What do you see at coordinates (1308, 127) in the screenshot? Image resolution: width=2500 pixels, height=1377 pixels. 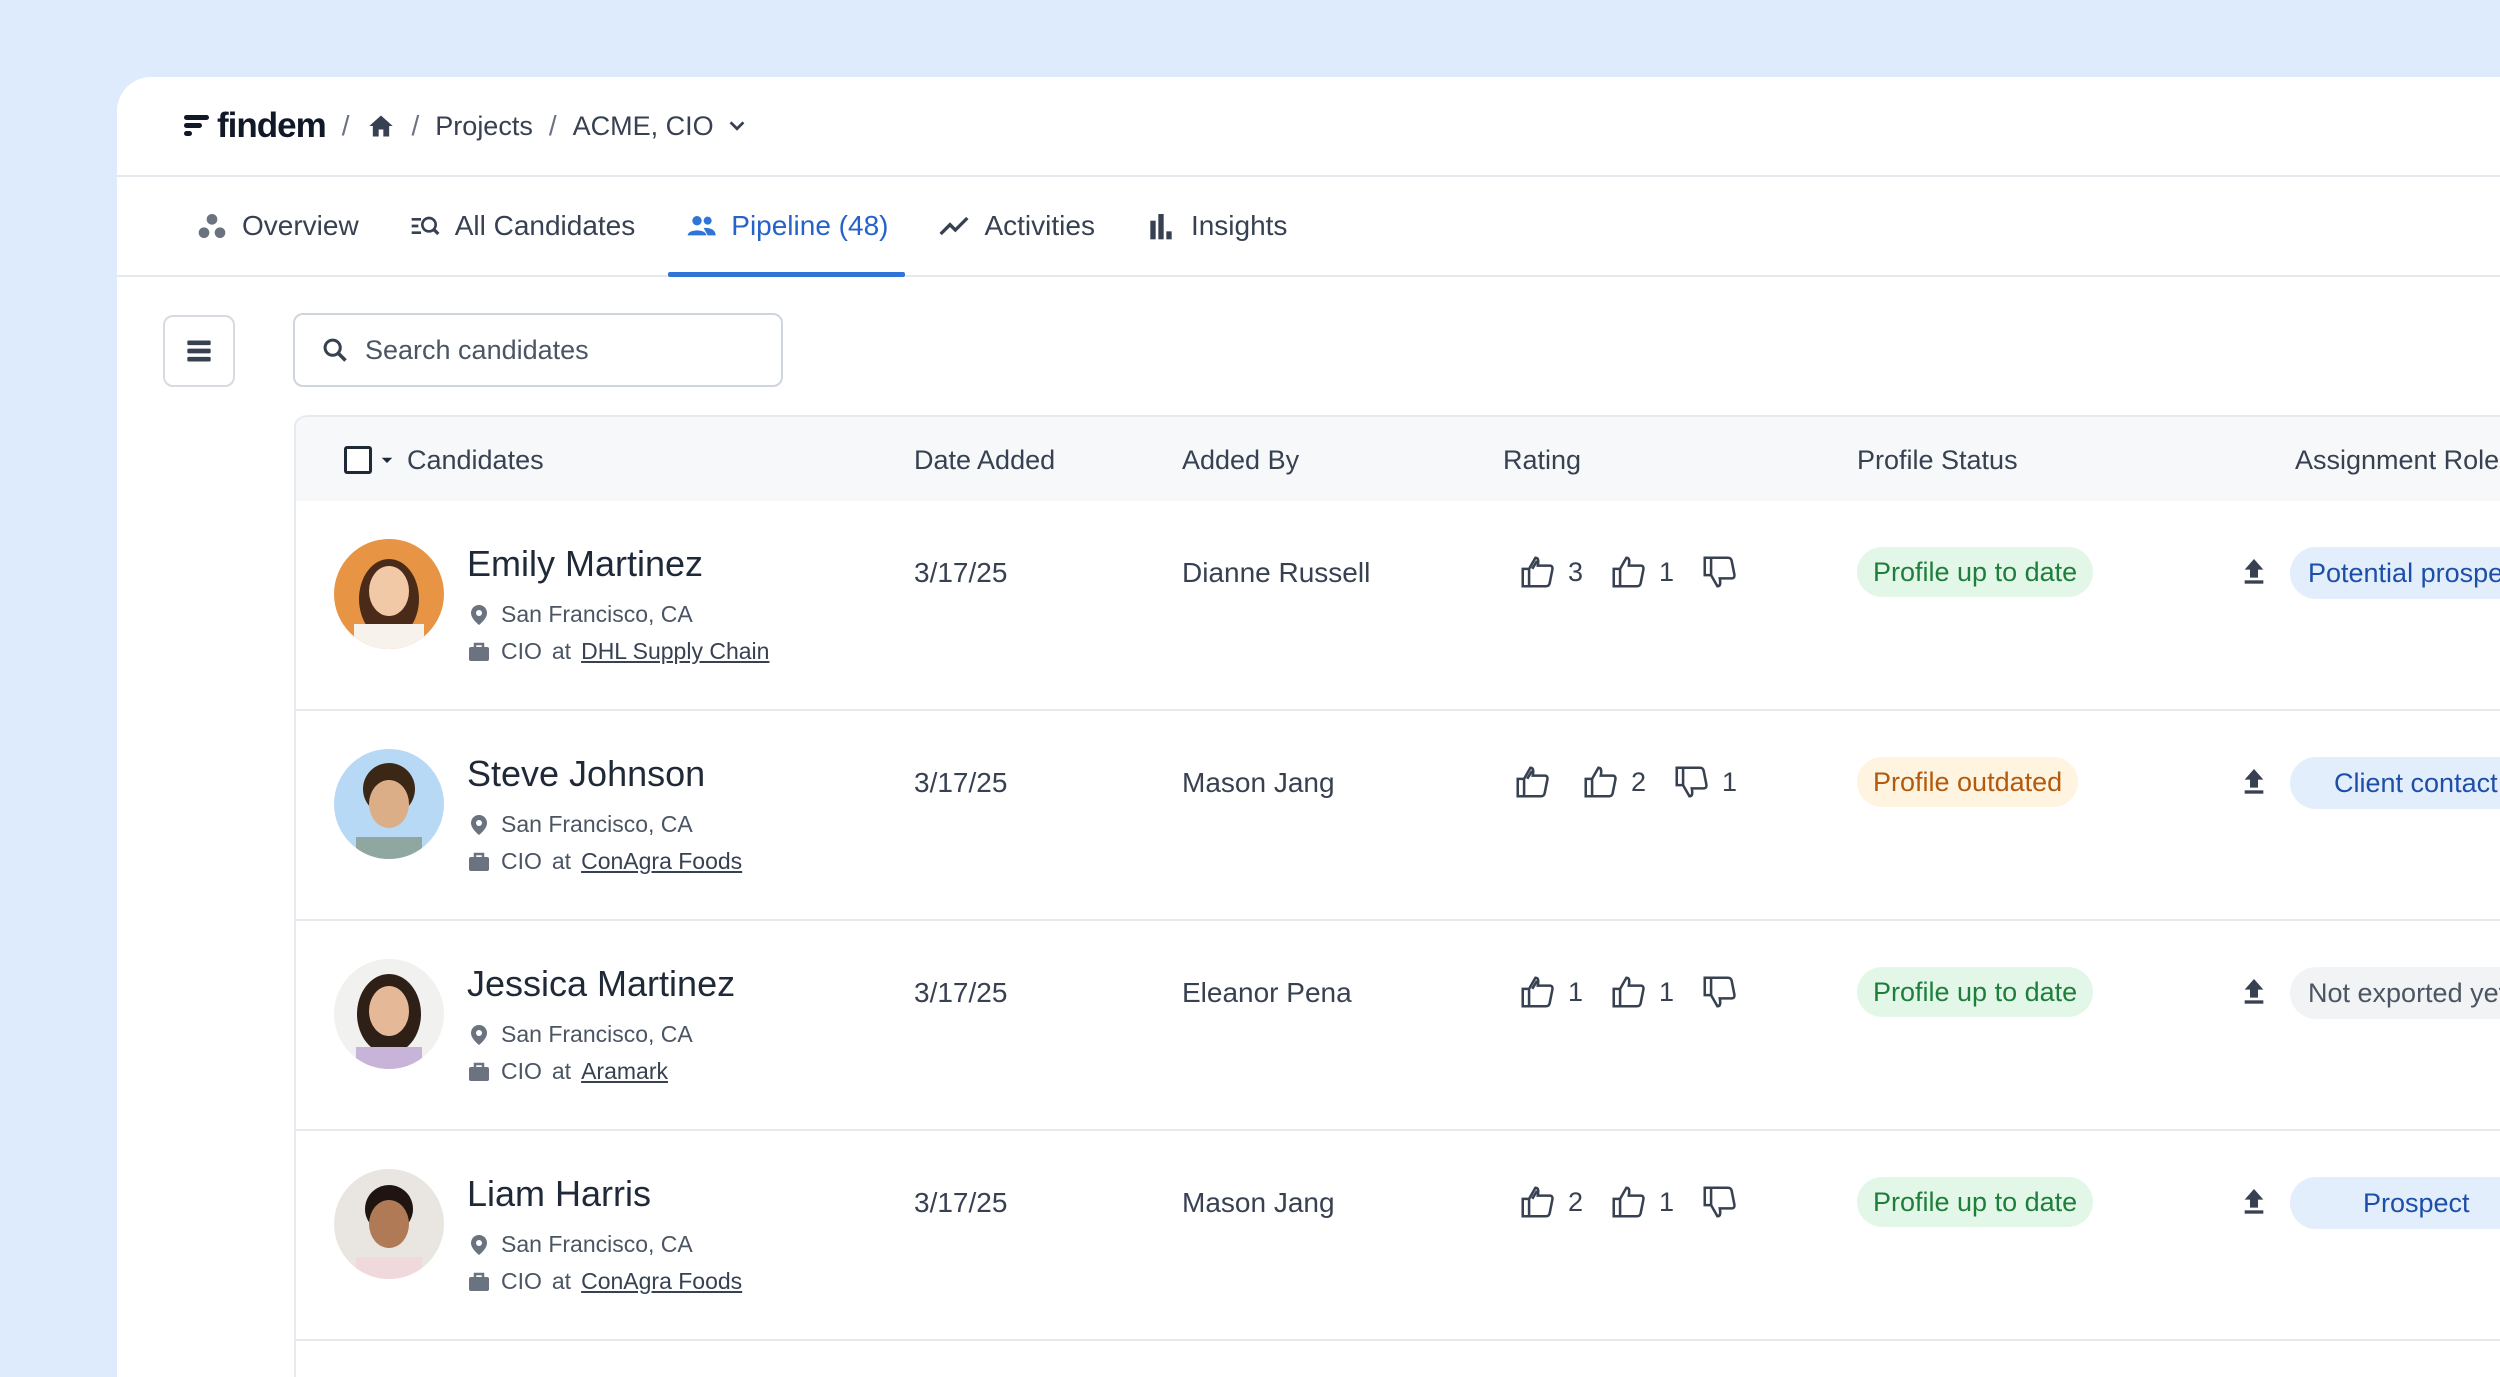 I see `breadcrumb: findem / / Projects / ACME, CIO` at bounding box center [1308, 127].